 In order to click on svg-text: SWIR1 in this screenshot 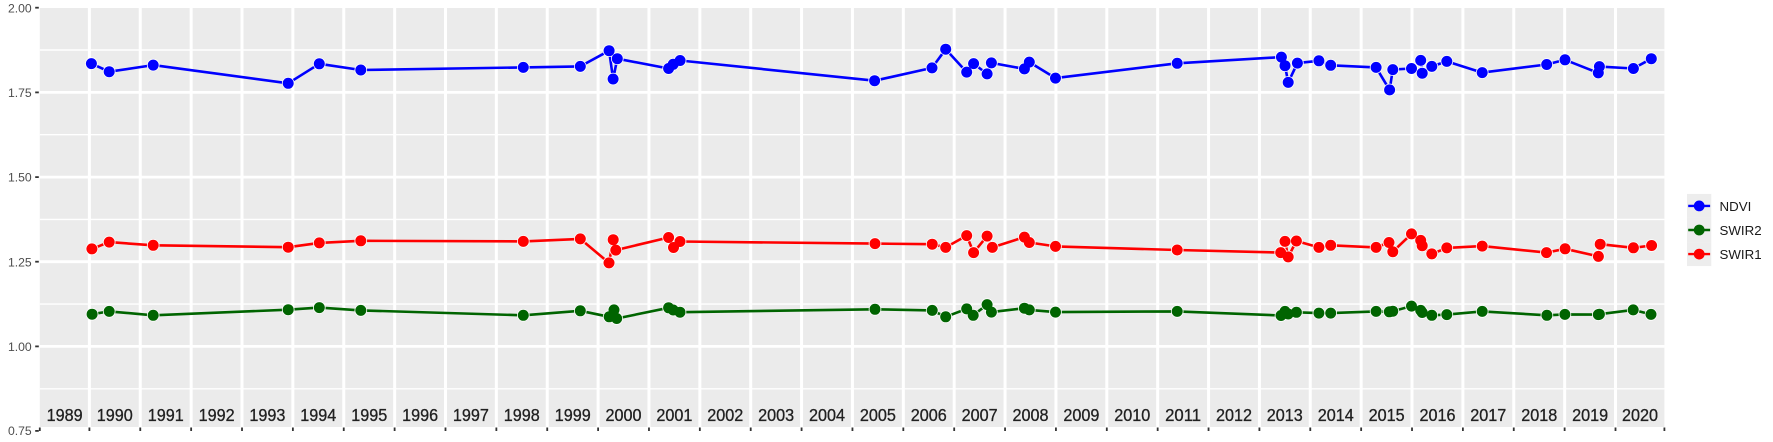, I will do `click(1741, 254)`.